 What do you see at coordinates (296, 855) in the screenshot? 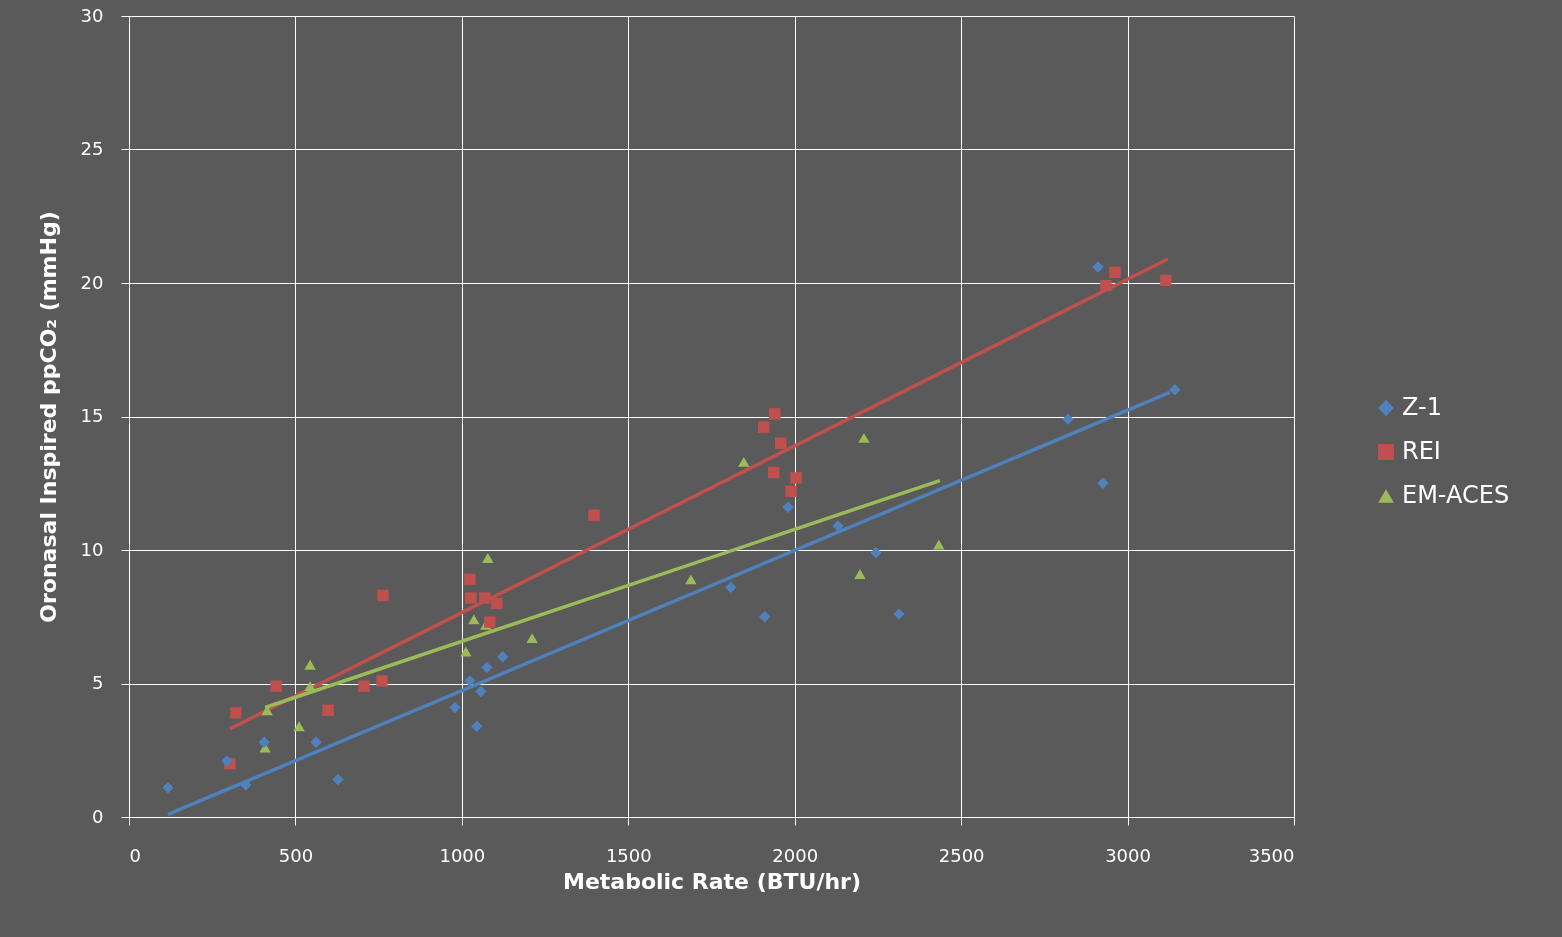
I see `x-tick-label: 500` at bounding box center [296, 855].